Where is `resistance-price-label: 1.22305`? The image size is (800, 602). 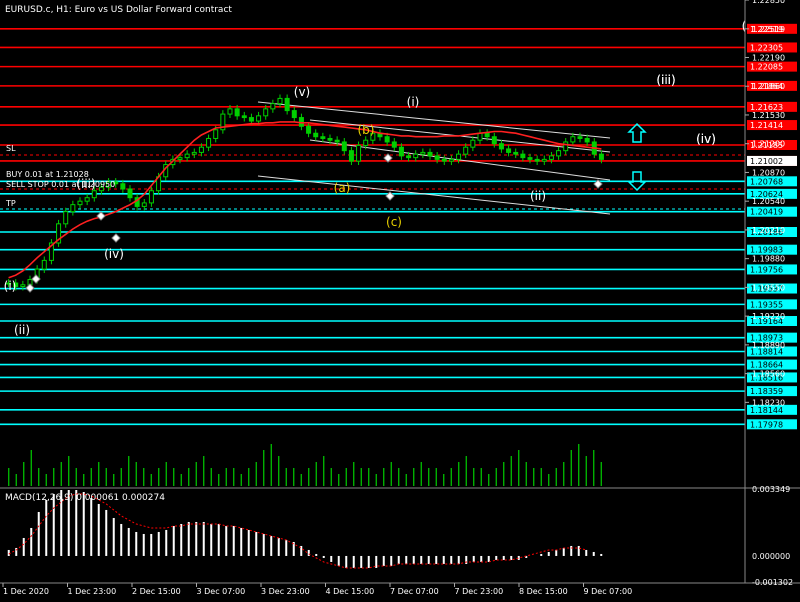 resistance-price-label: 1.22305 is located at coordinates (766, 47).